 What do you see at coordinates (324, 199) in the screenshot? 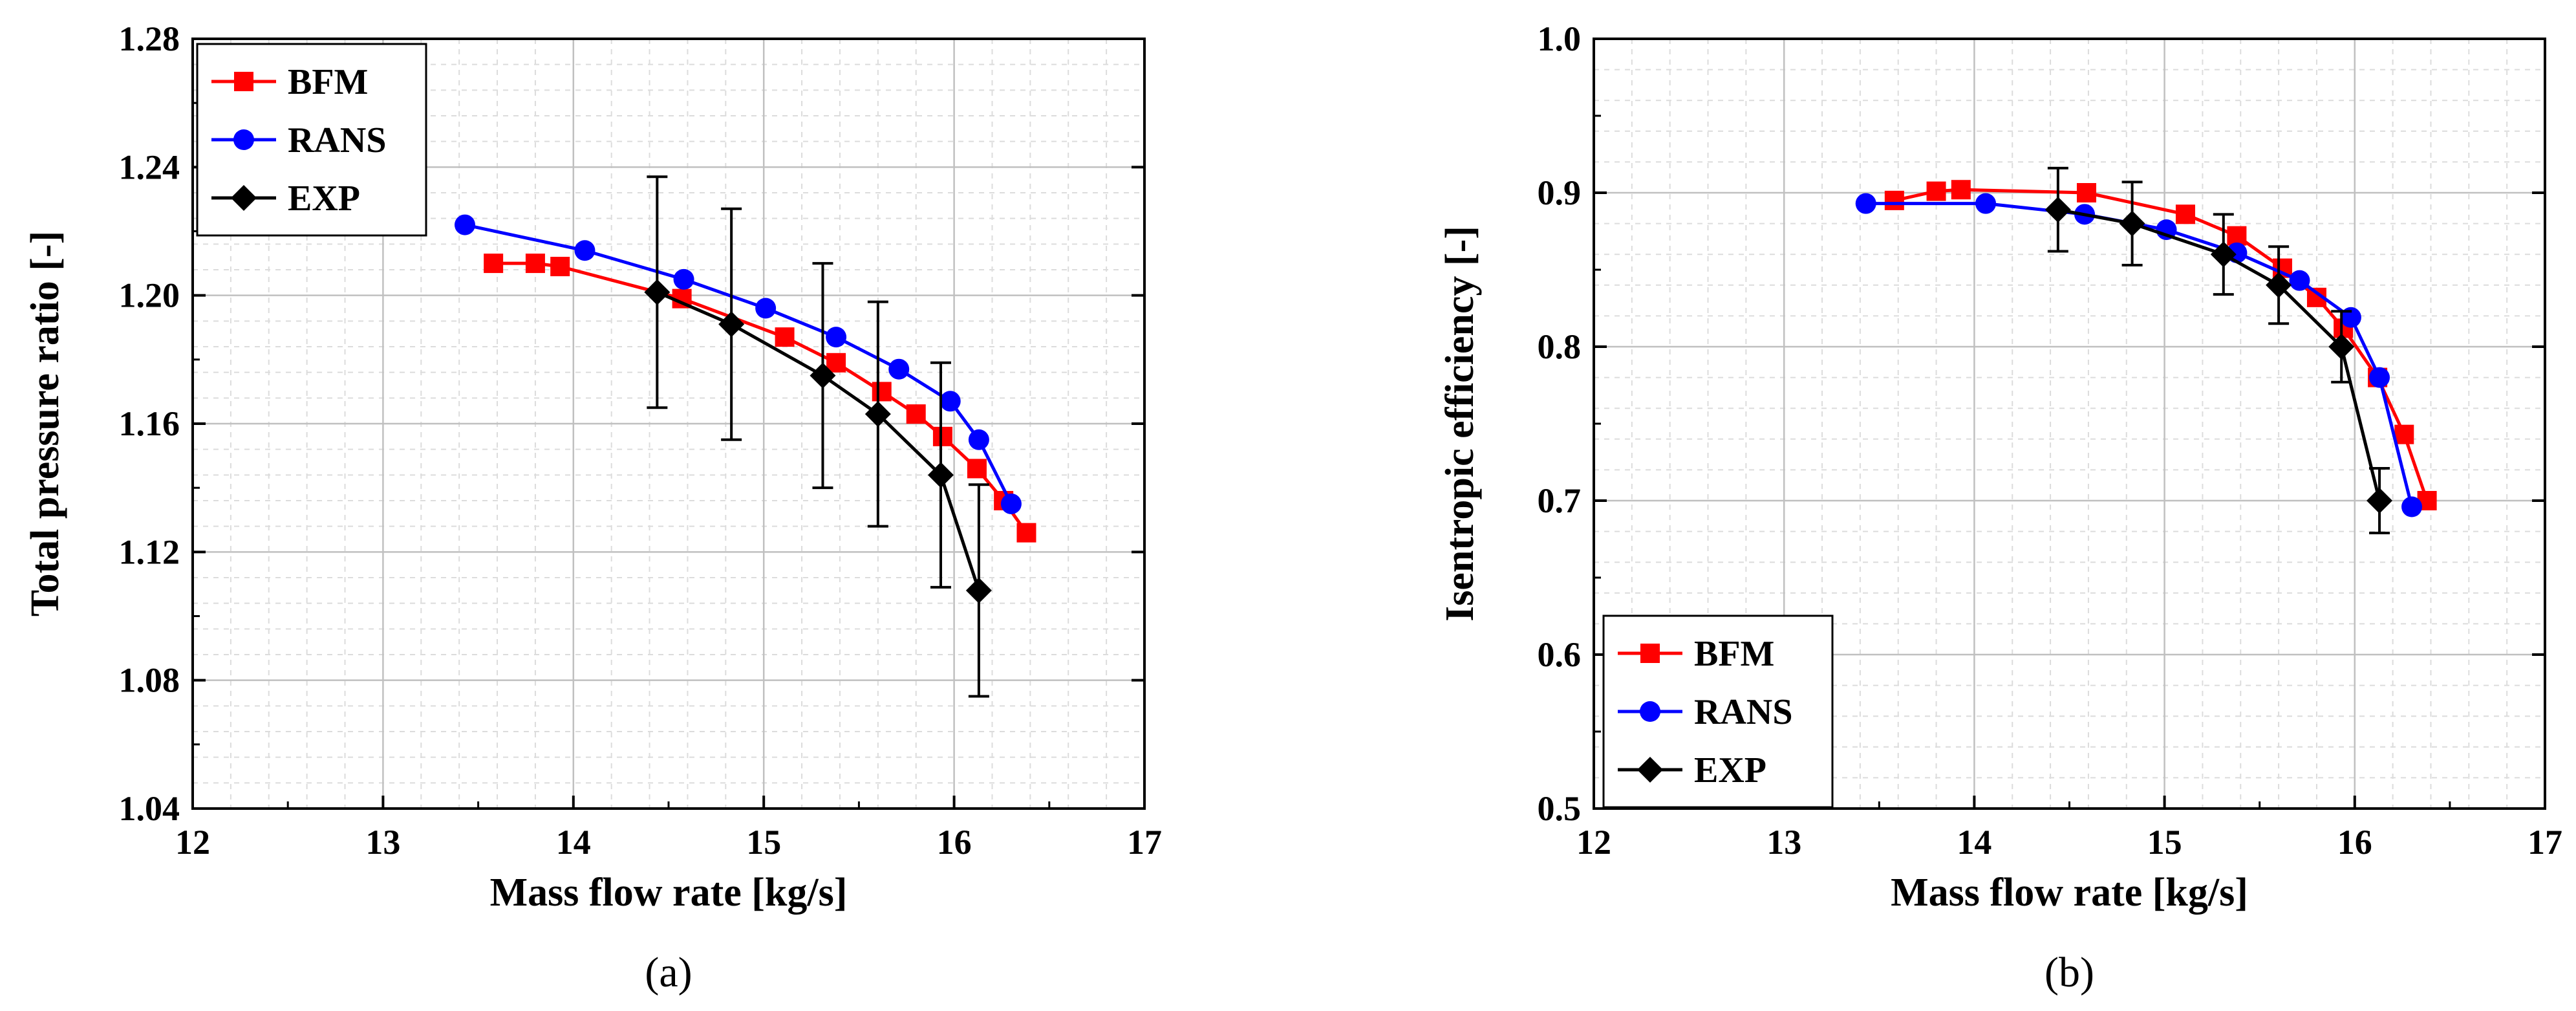
I see `panel-a-legend-label: EXP` at bounding box center [324, 199].